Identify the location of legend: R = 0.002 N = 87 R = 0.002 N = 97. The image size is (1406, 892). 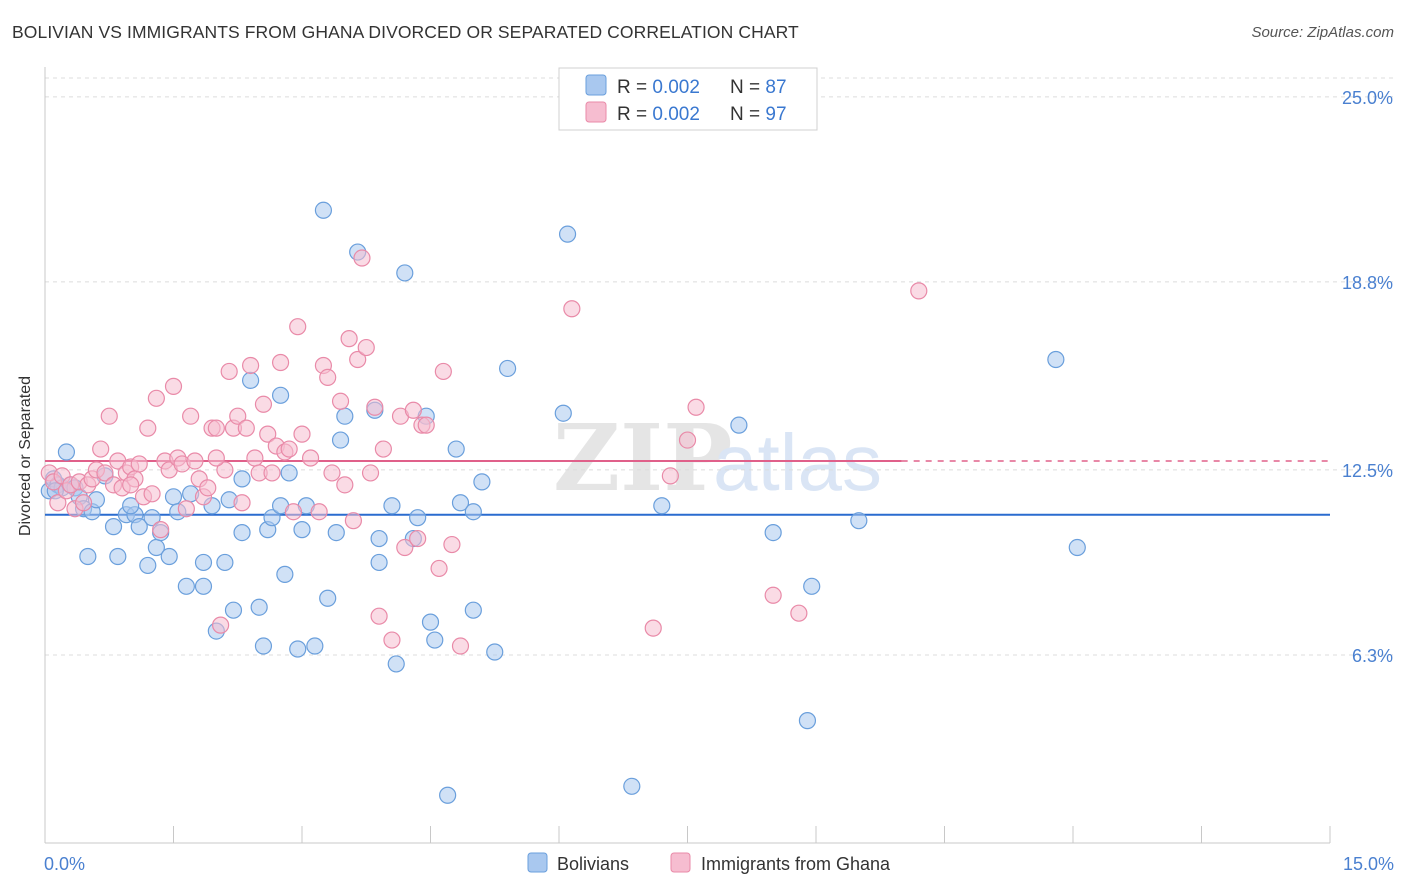
(688, 99).